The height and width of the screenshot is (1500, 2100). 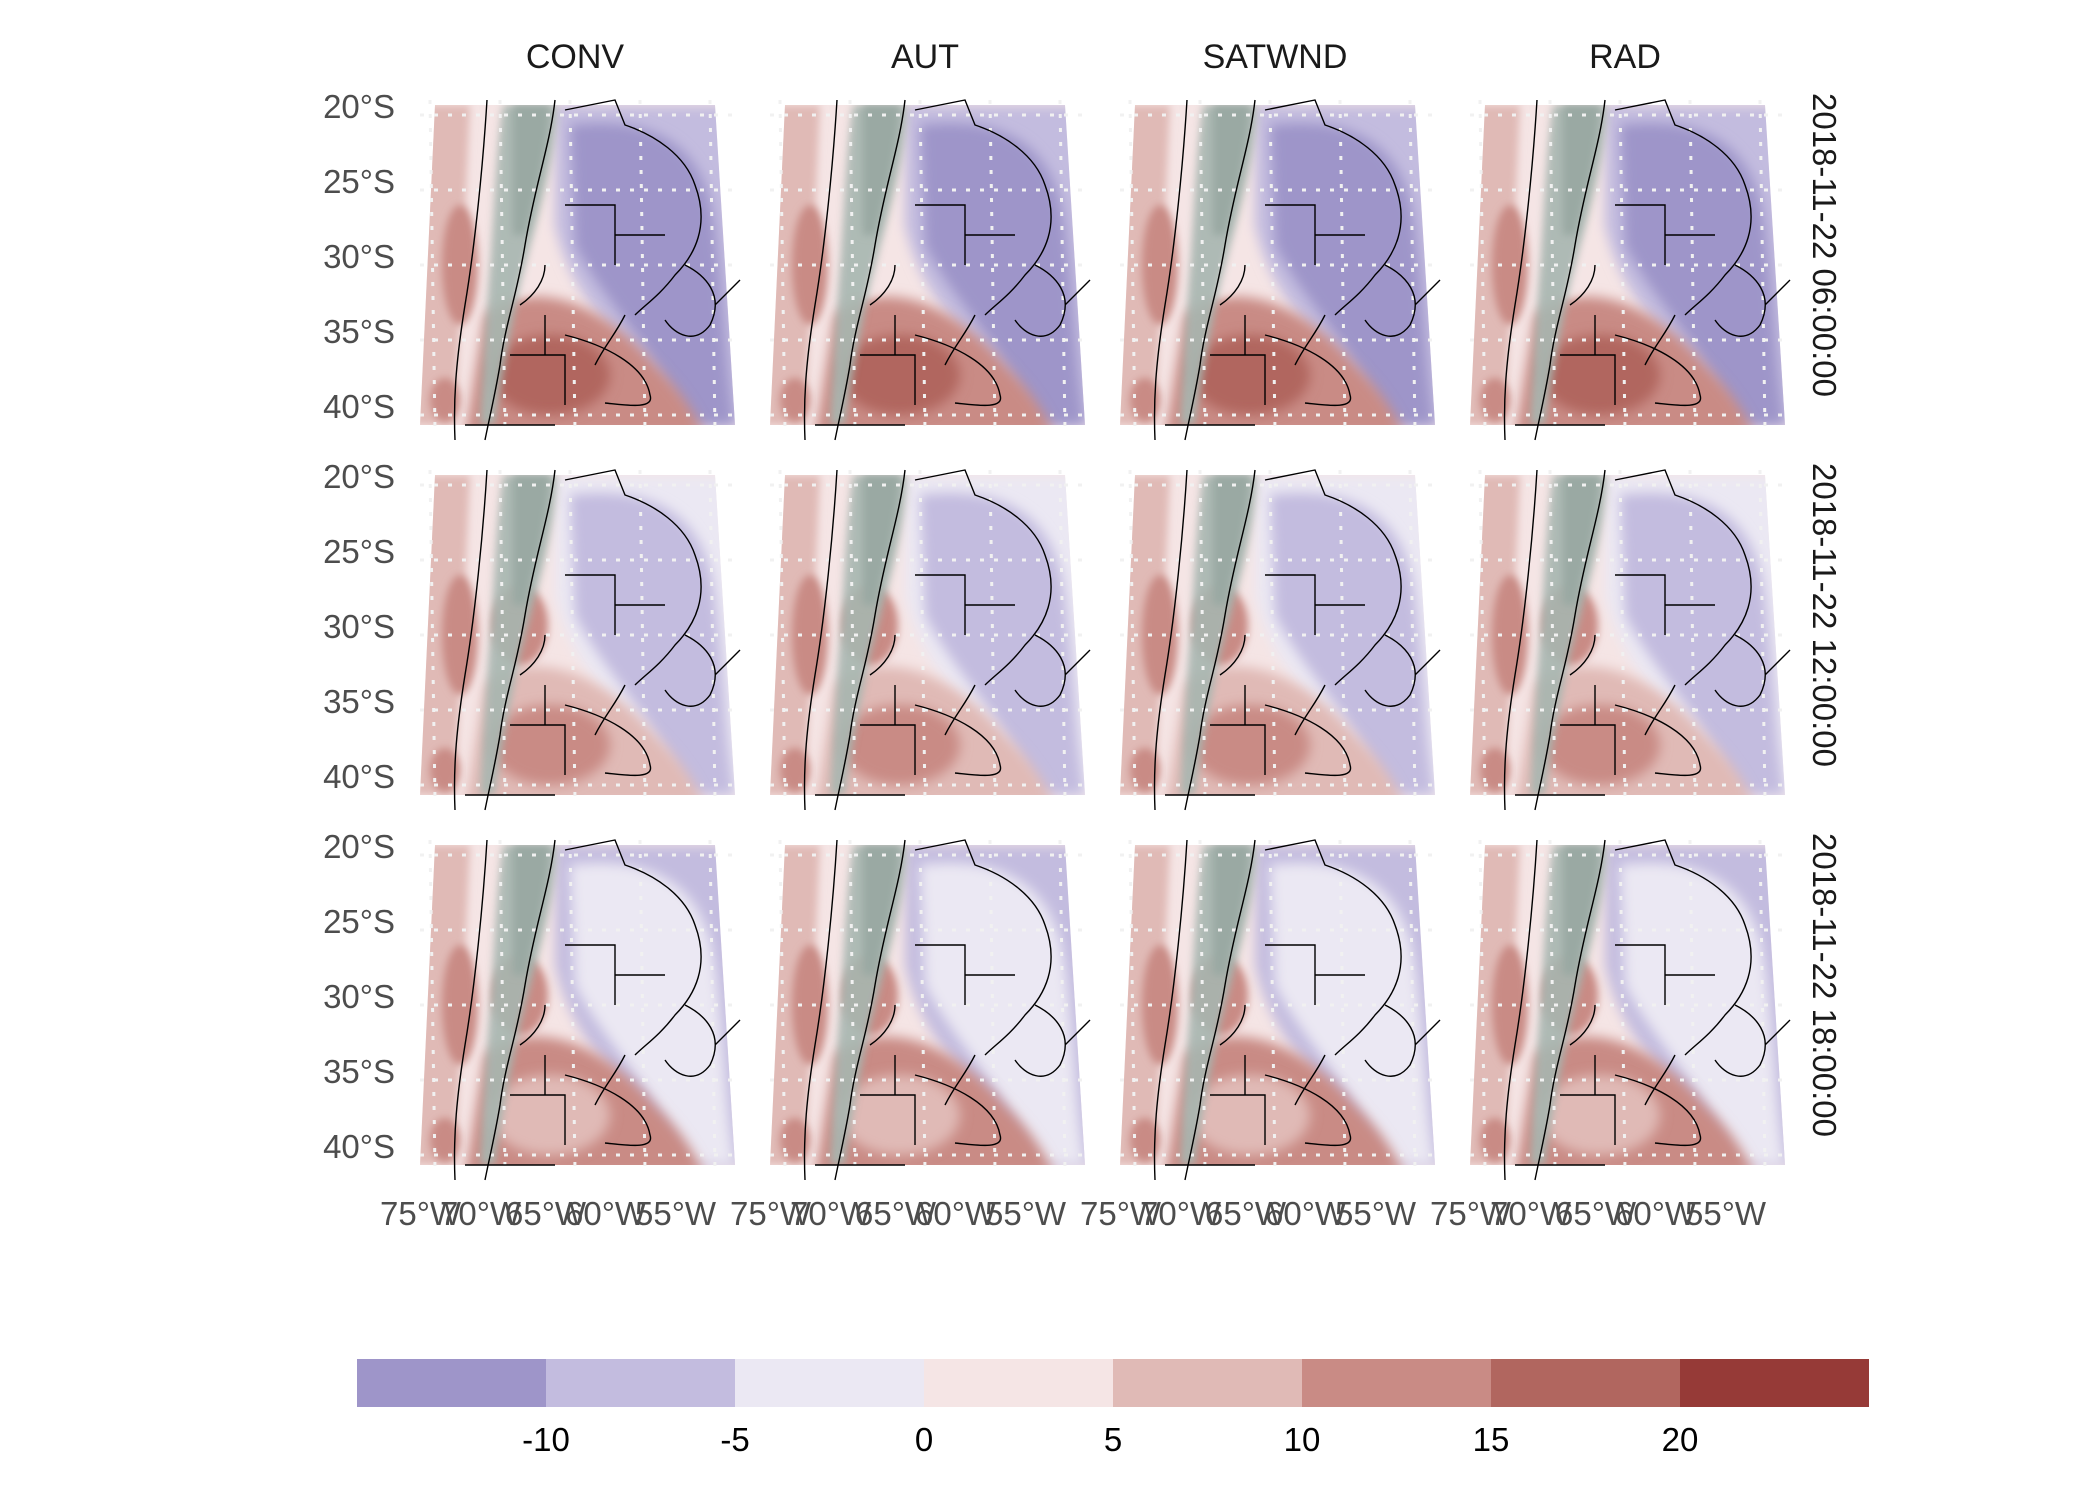 What do you see at coordinates (575, 57) in the screenshot?
I see `column-title-conv: CONV` at bounding box center [575, 57].